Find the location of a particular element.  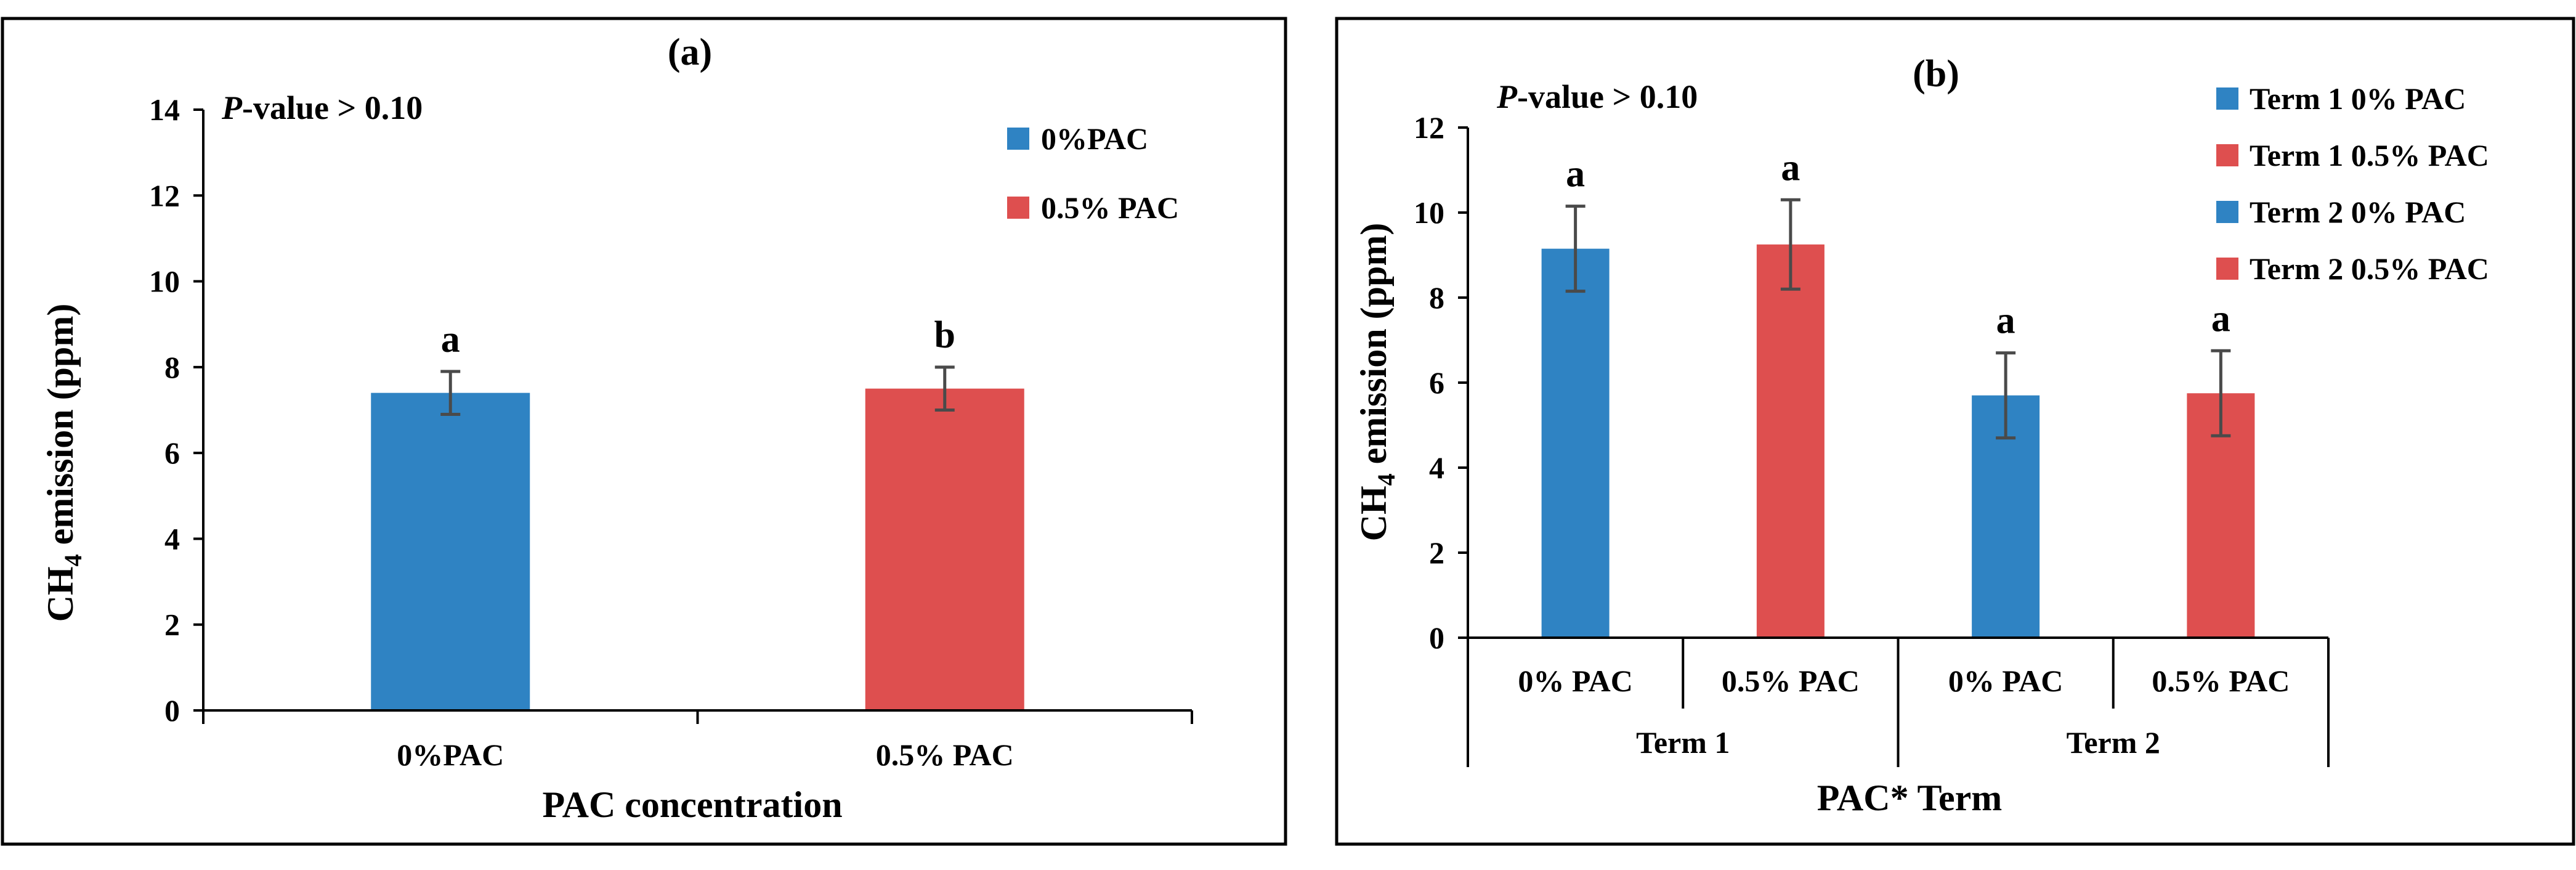

panel-b-ylabel: CH4 emission (ppm) is located at coordinates (1376, 383).